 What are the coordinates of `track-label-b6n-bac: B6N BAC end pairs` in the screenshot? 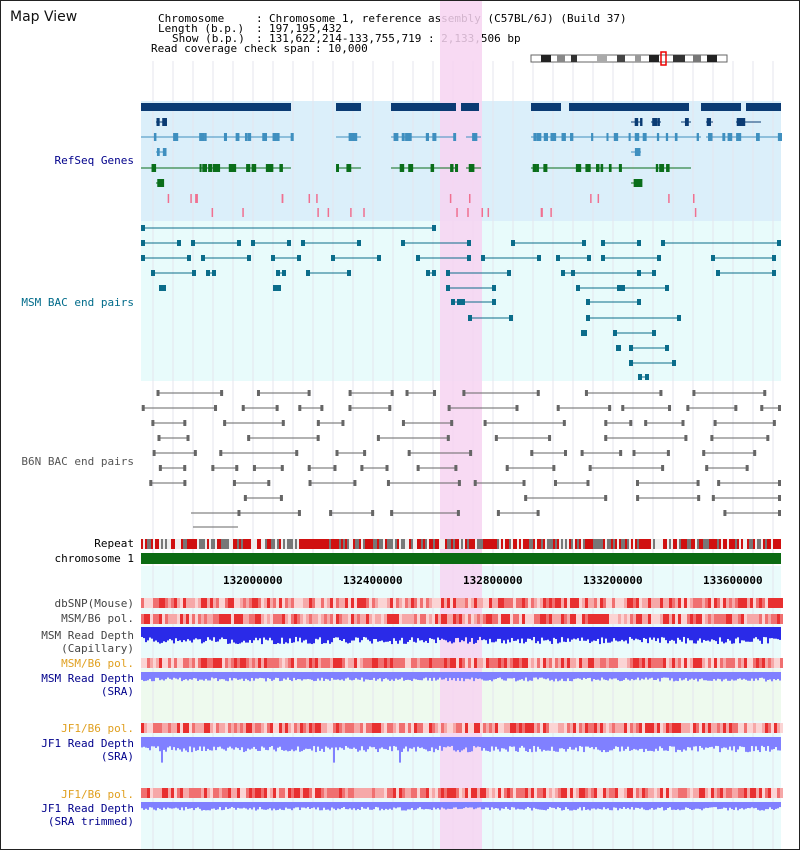 It's located at (77, 461).